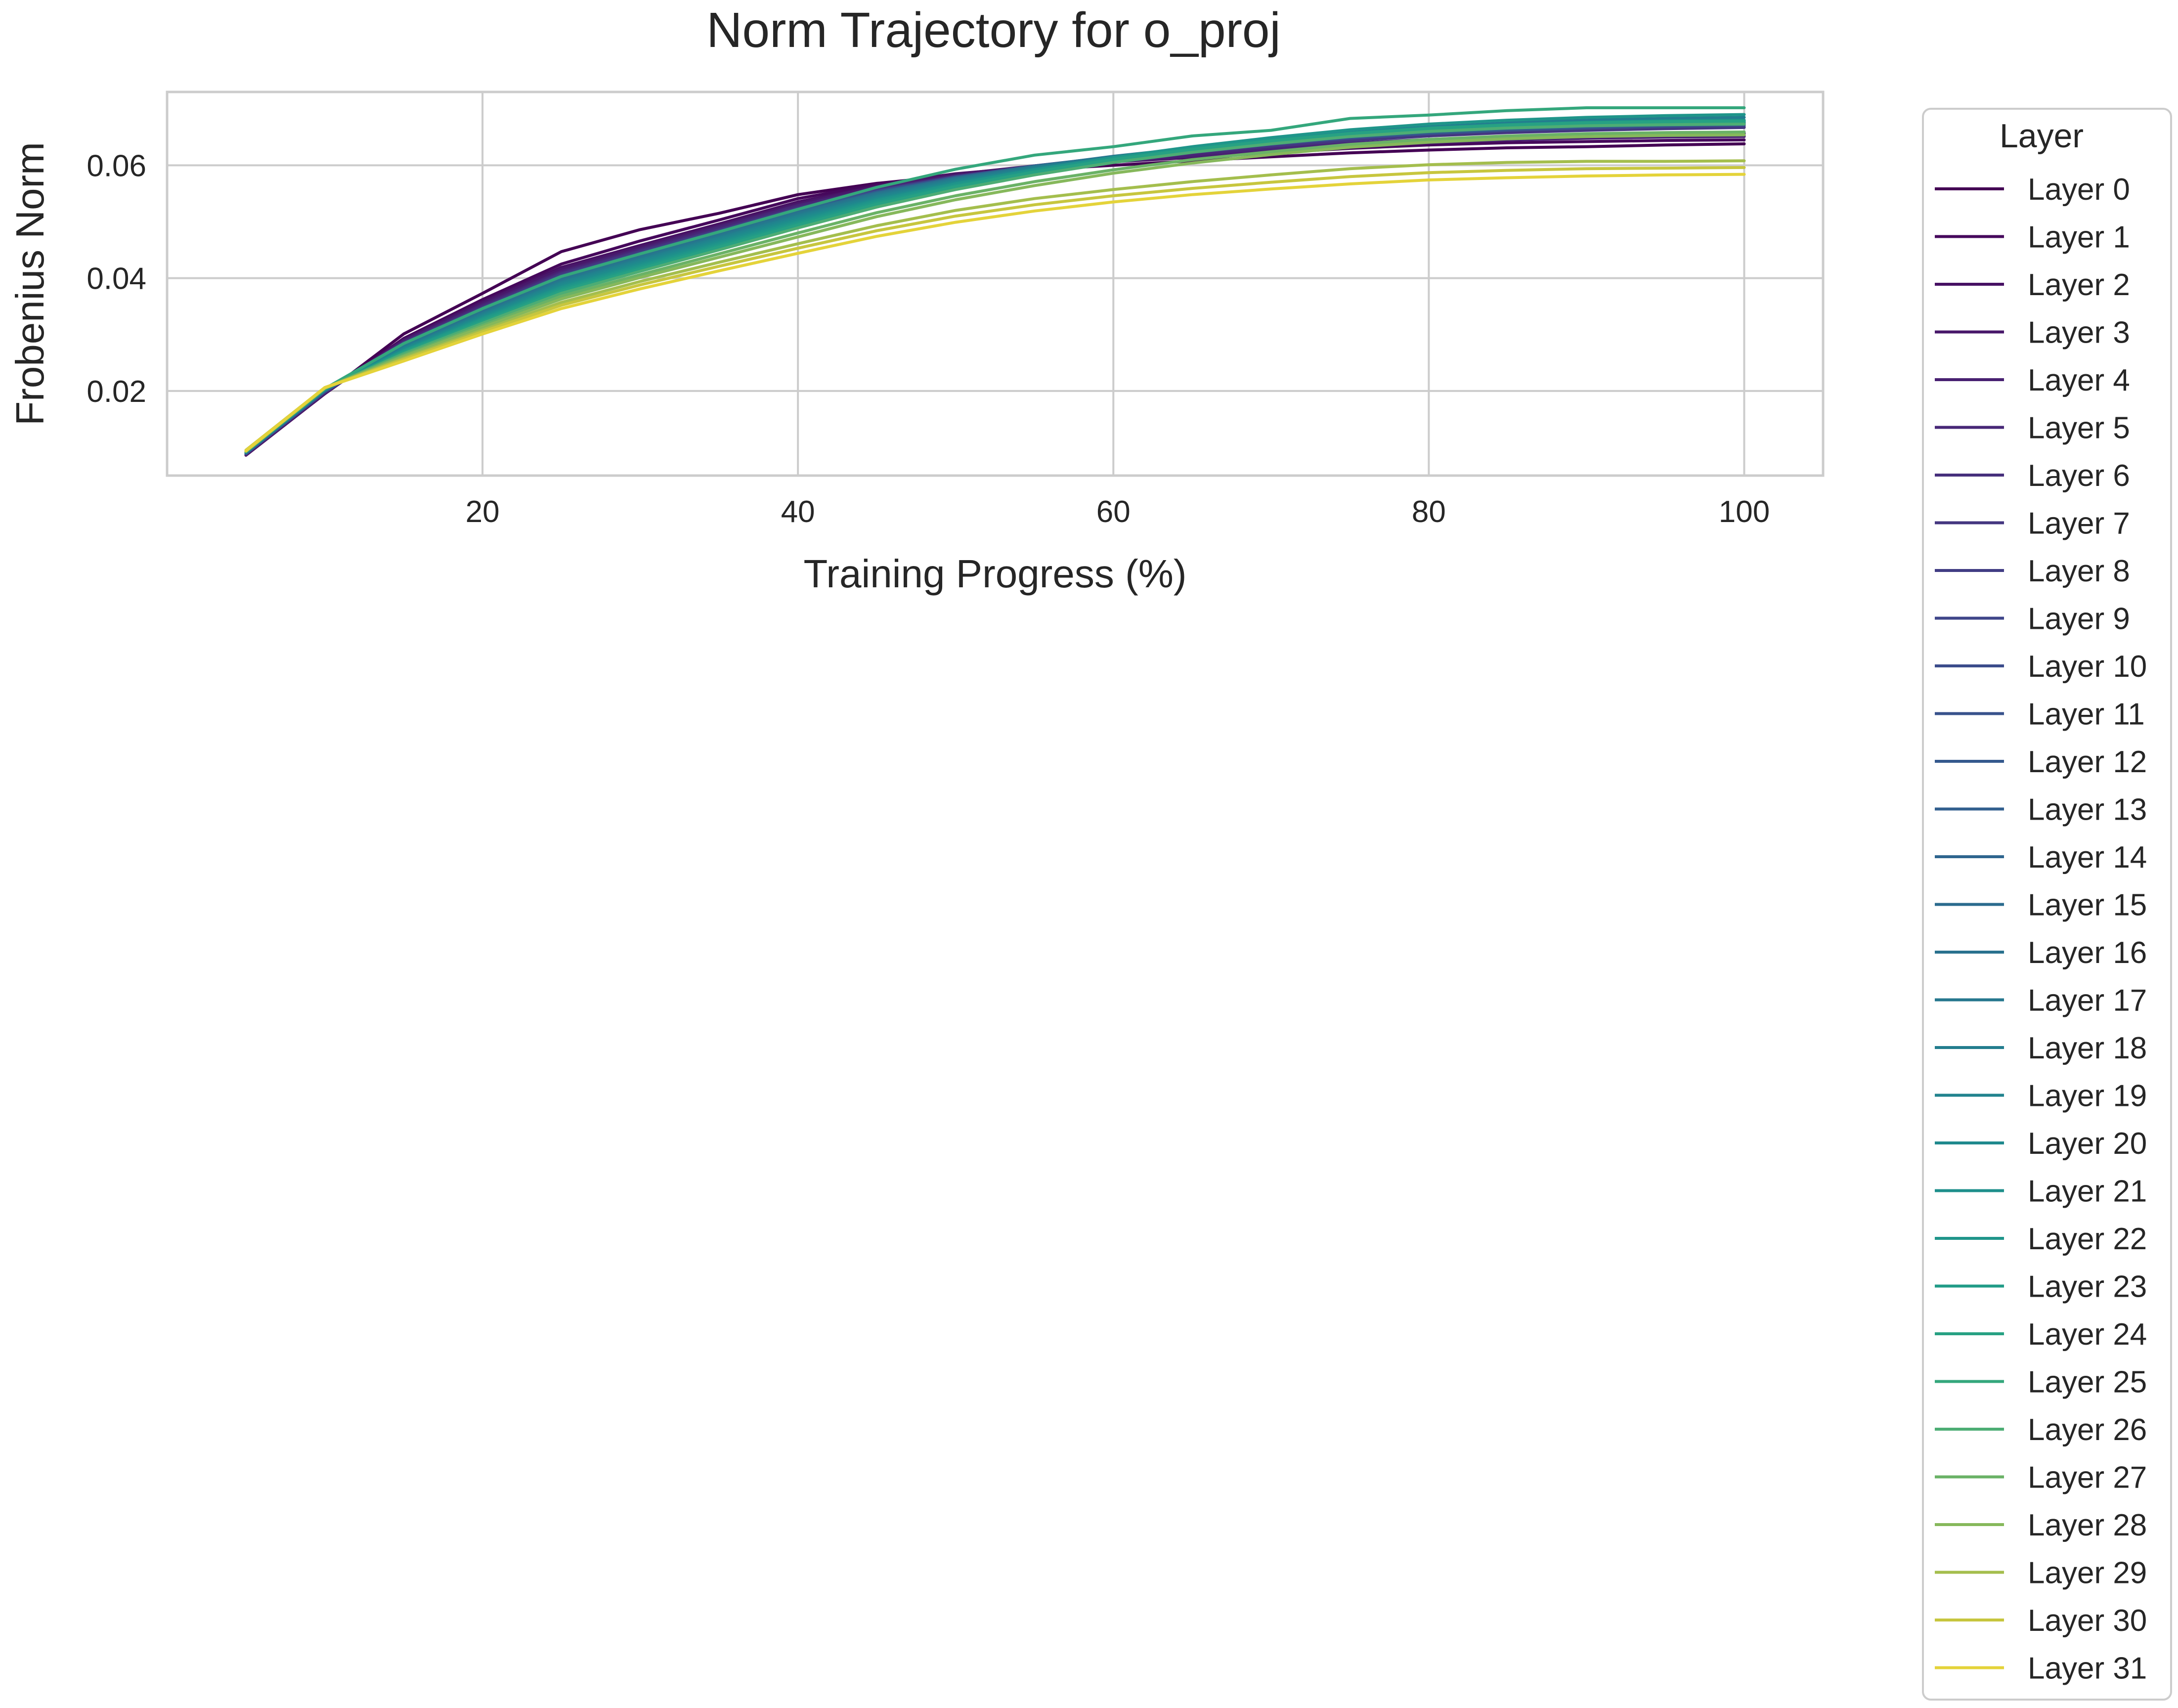  Describe the element at coordinates (116, 166) in the screenshot. I see `y-tick-label: 0.06` at that location.